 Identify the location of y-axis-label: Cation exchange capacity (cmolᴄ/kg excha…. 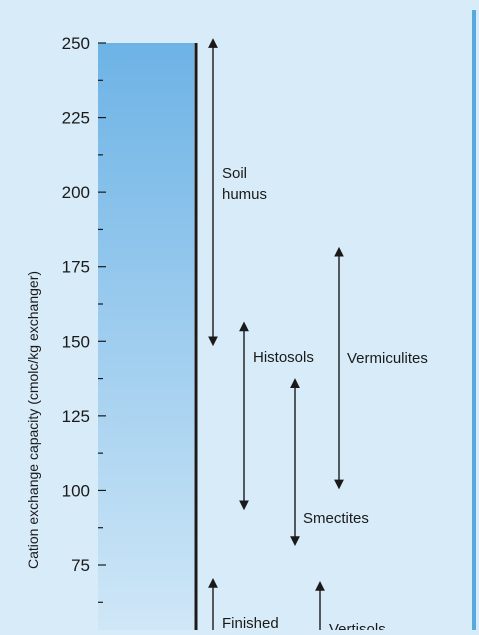
(33, 420).